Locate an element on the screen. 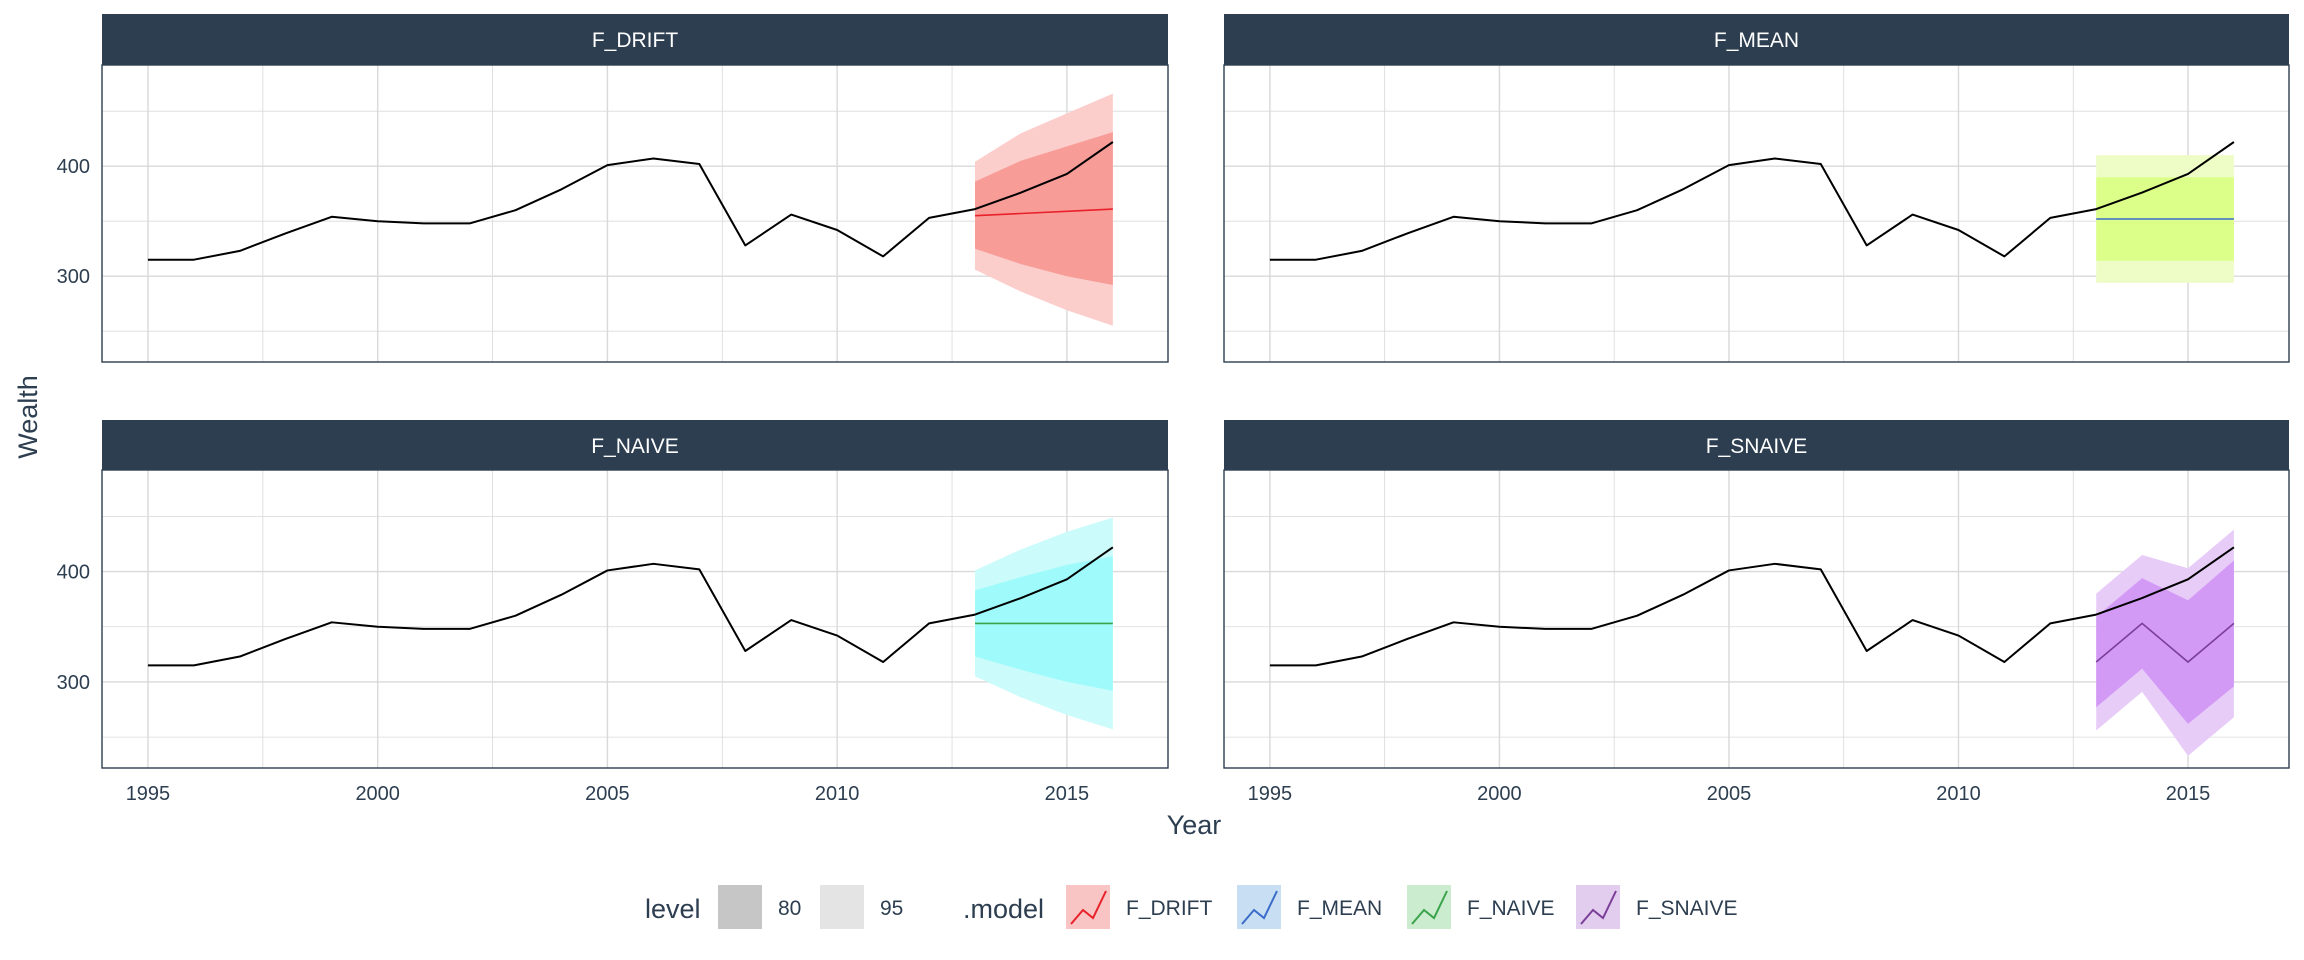 This screenshot has height=960, width=2304. y-axis-title: Wealth is located at coordinates (28, 417).